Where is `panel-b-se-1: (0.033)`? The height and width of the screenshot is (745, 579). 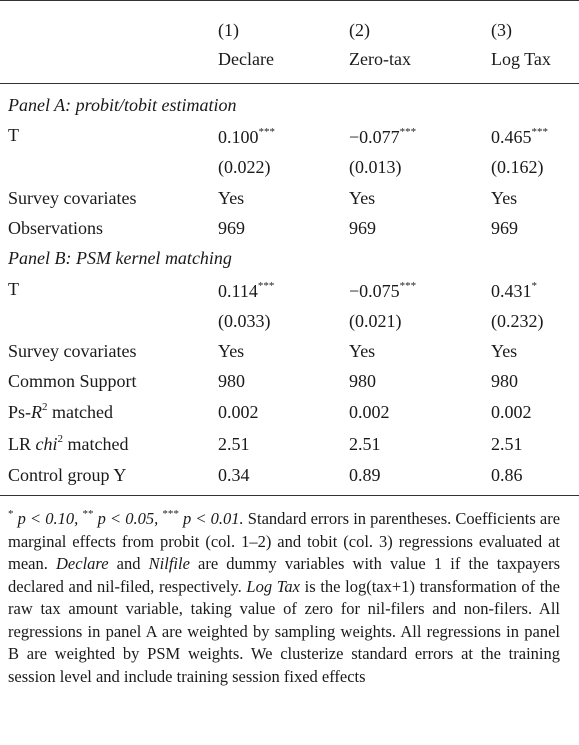
panel-b-se-1: (0.033) is located at coordinates (244, 321).